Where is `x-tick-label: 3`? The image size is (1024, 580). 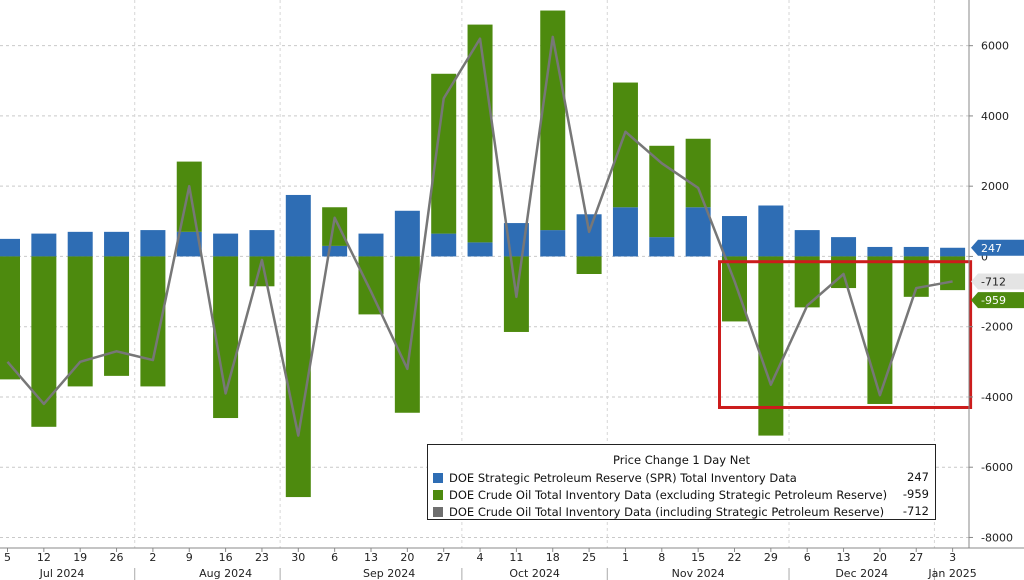
x-tick-label: 3 is located at coordinates (952, 557).